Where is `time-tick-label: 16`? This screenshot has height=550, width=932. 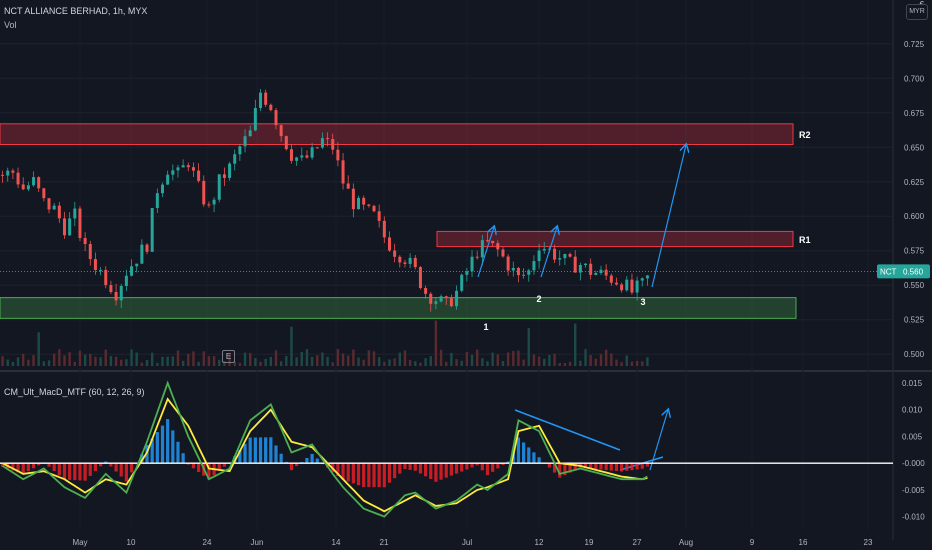
time-tick-label: 16 is located at coordinates (803, 542).